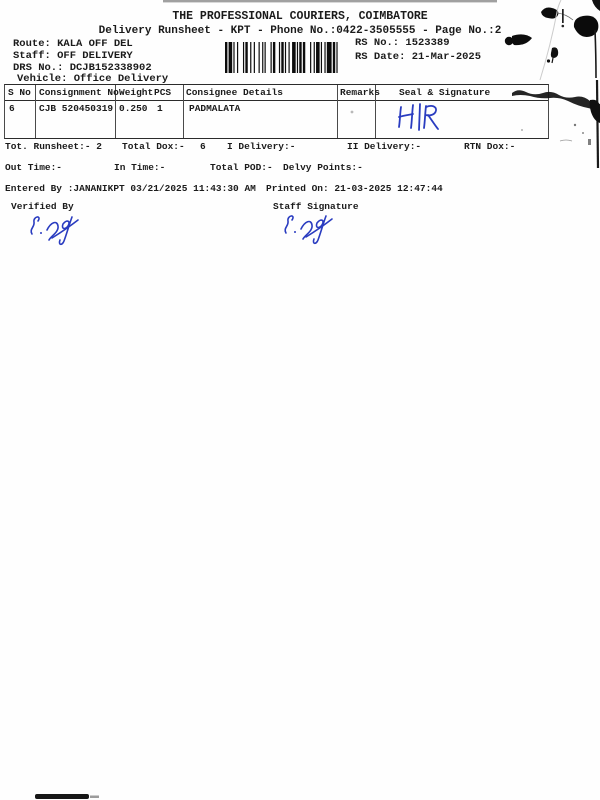  Describe the element at coordinates (552, 60) in the screenshot. I see `ink-blot-exclaim-tail` at that location.